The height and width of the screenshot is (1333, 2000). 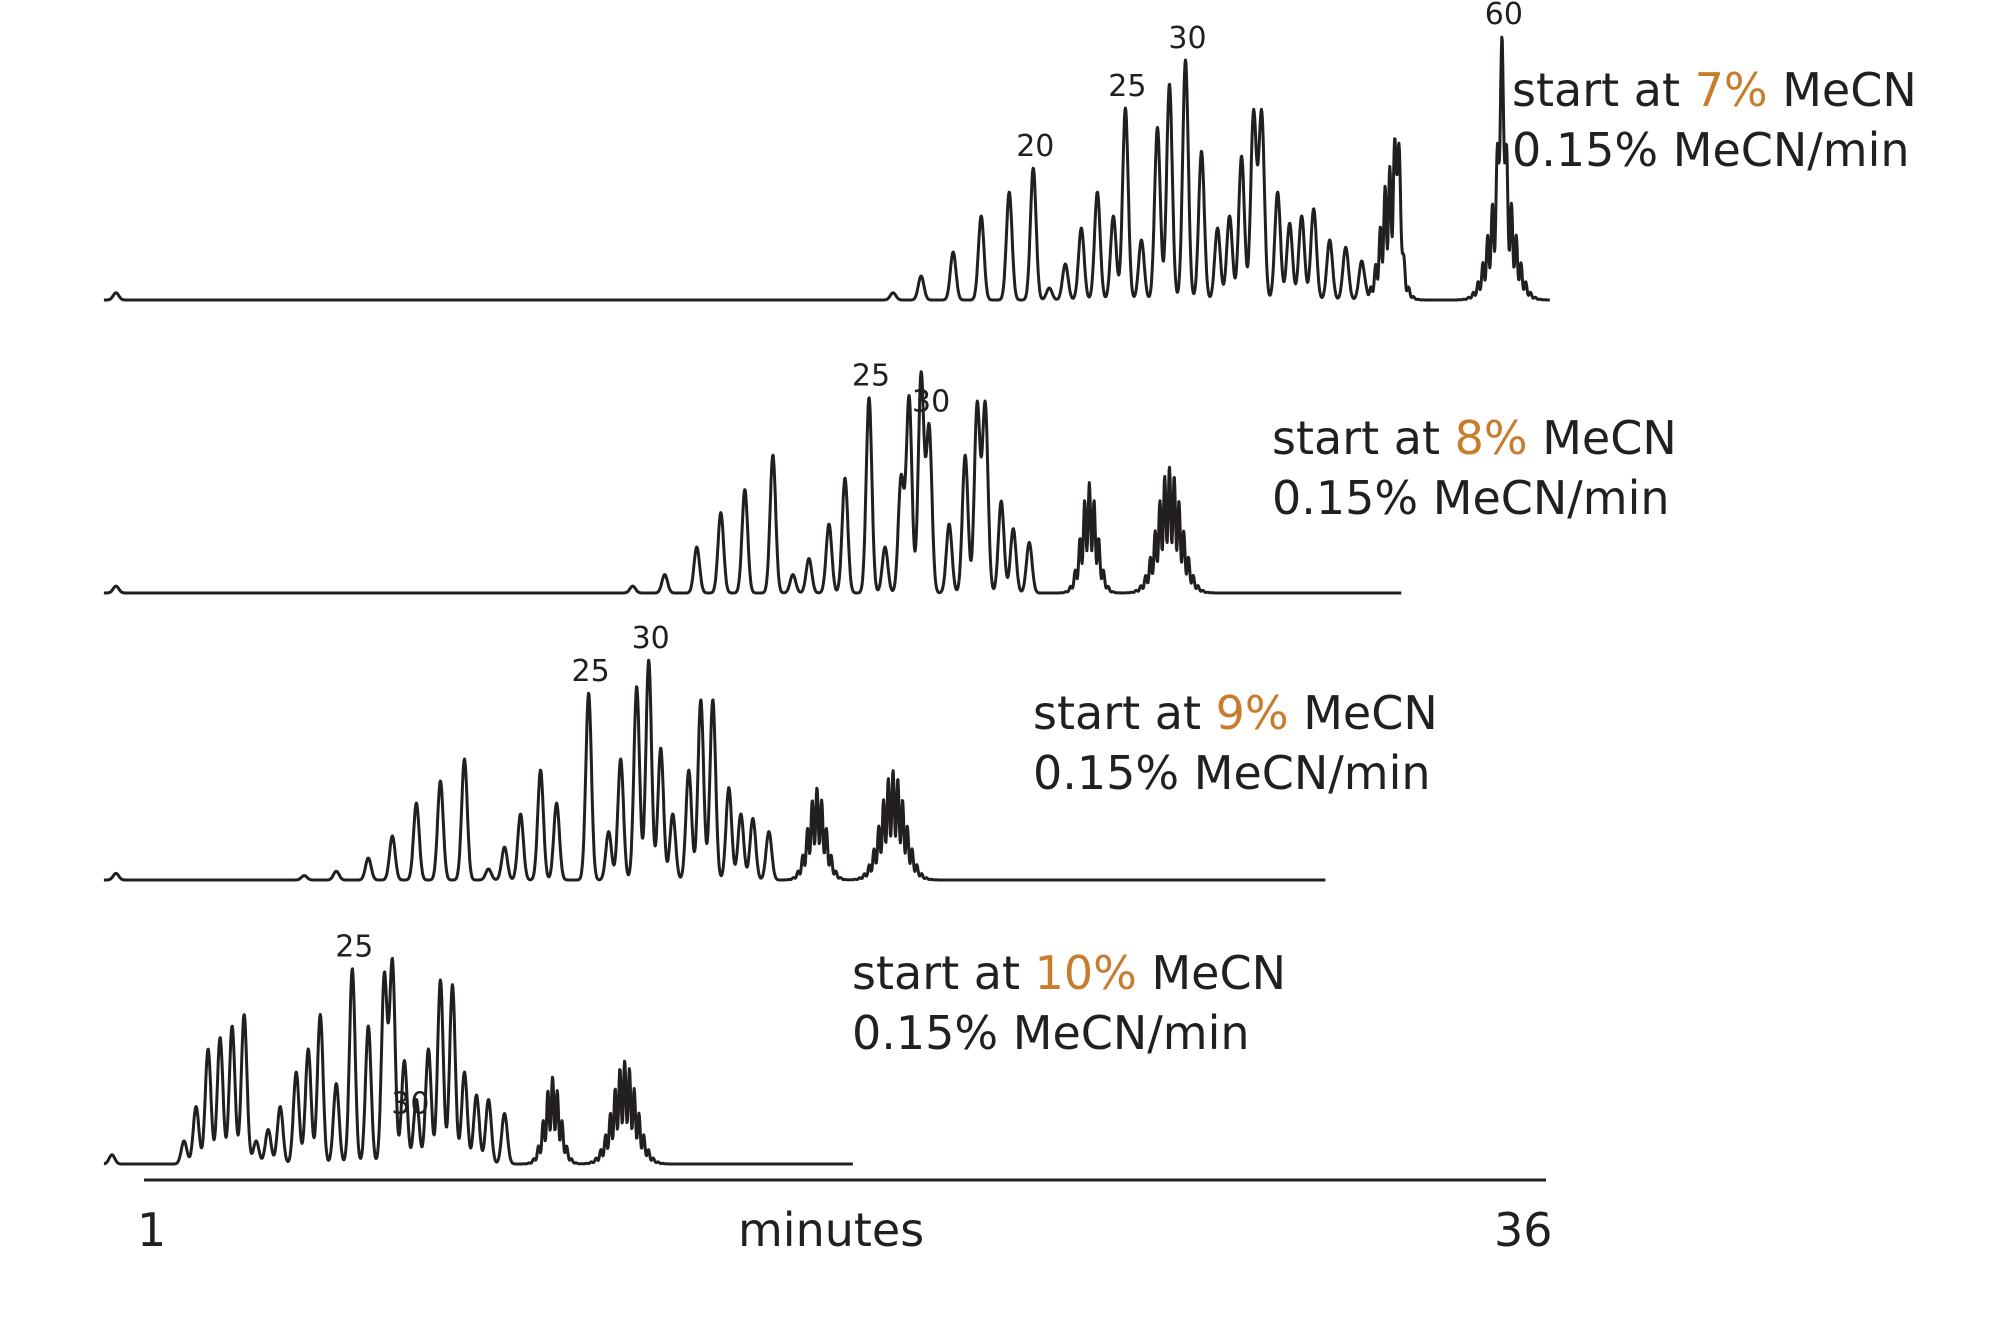 What do you see at coordinates (1235, 743) in the screenshot?
I see `series-label-3: start at 9% MeCN 0.15% MeCN/min` at bounding box center [1235, 743].